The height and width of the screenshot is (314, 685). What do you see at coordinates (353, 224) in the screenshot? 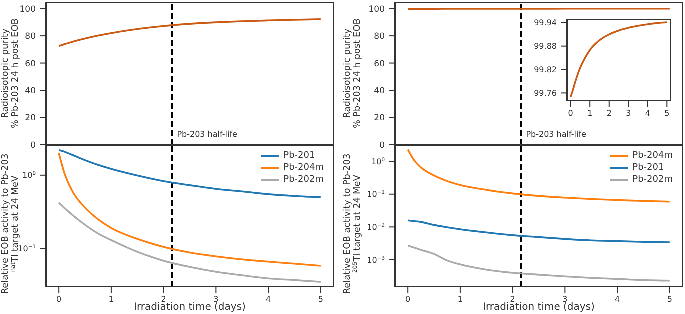
I see `y-axis-title: Relative EOB activity to Pb-203 $^{205}$Tl target at 24 MeV` at bounding box center [353, 224].